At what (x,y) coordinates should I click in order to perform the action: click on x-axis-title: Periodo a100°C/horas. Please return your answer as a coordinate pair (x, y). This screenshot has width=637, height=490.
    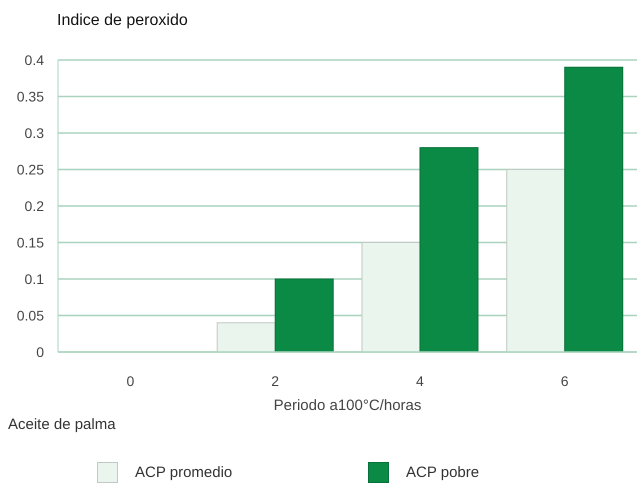
    Looking at the image, I should click on (348, 405).